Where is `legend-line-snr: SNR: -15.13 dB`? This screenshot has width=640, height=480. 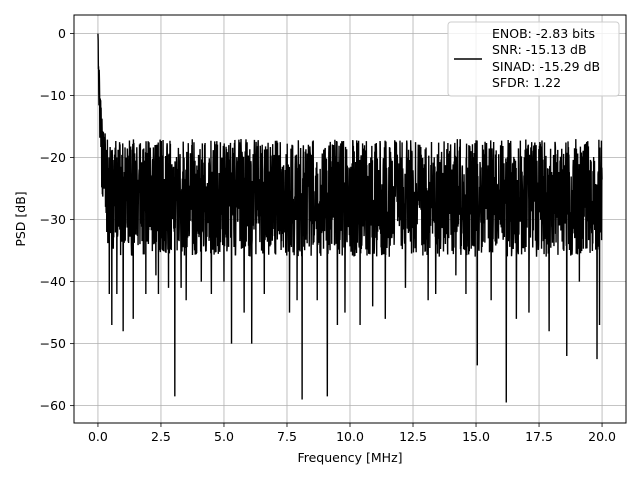 legend-line-snr: SNR: -15.13 dB is located at coordinates (539, 49).